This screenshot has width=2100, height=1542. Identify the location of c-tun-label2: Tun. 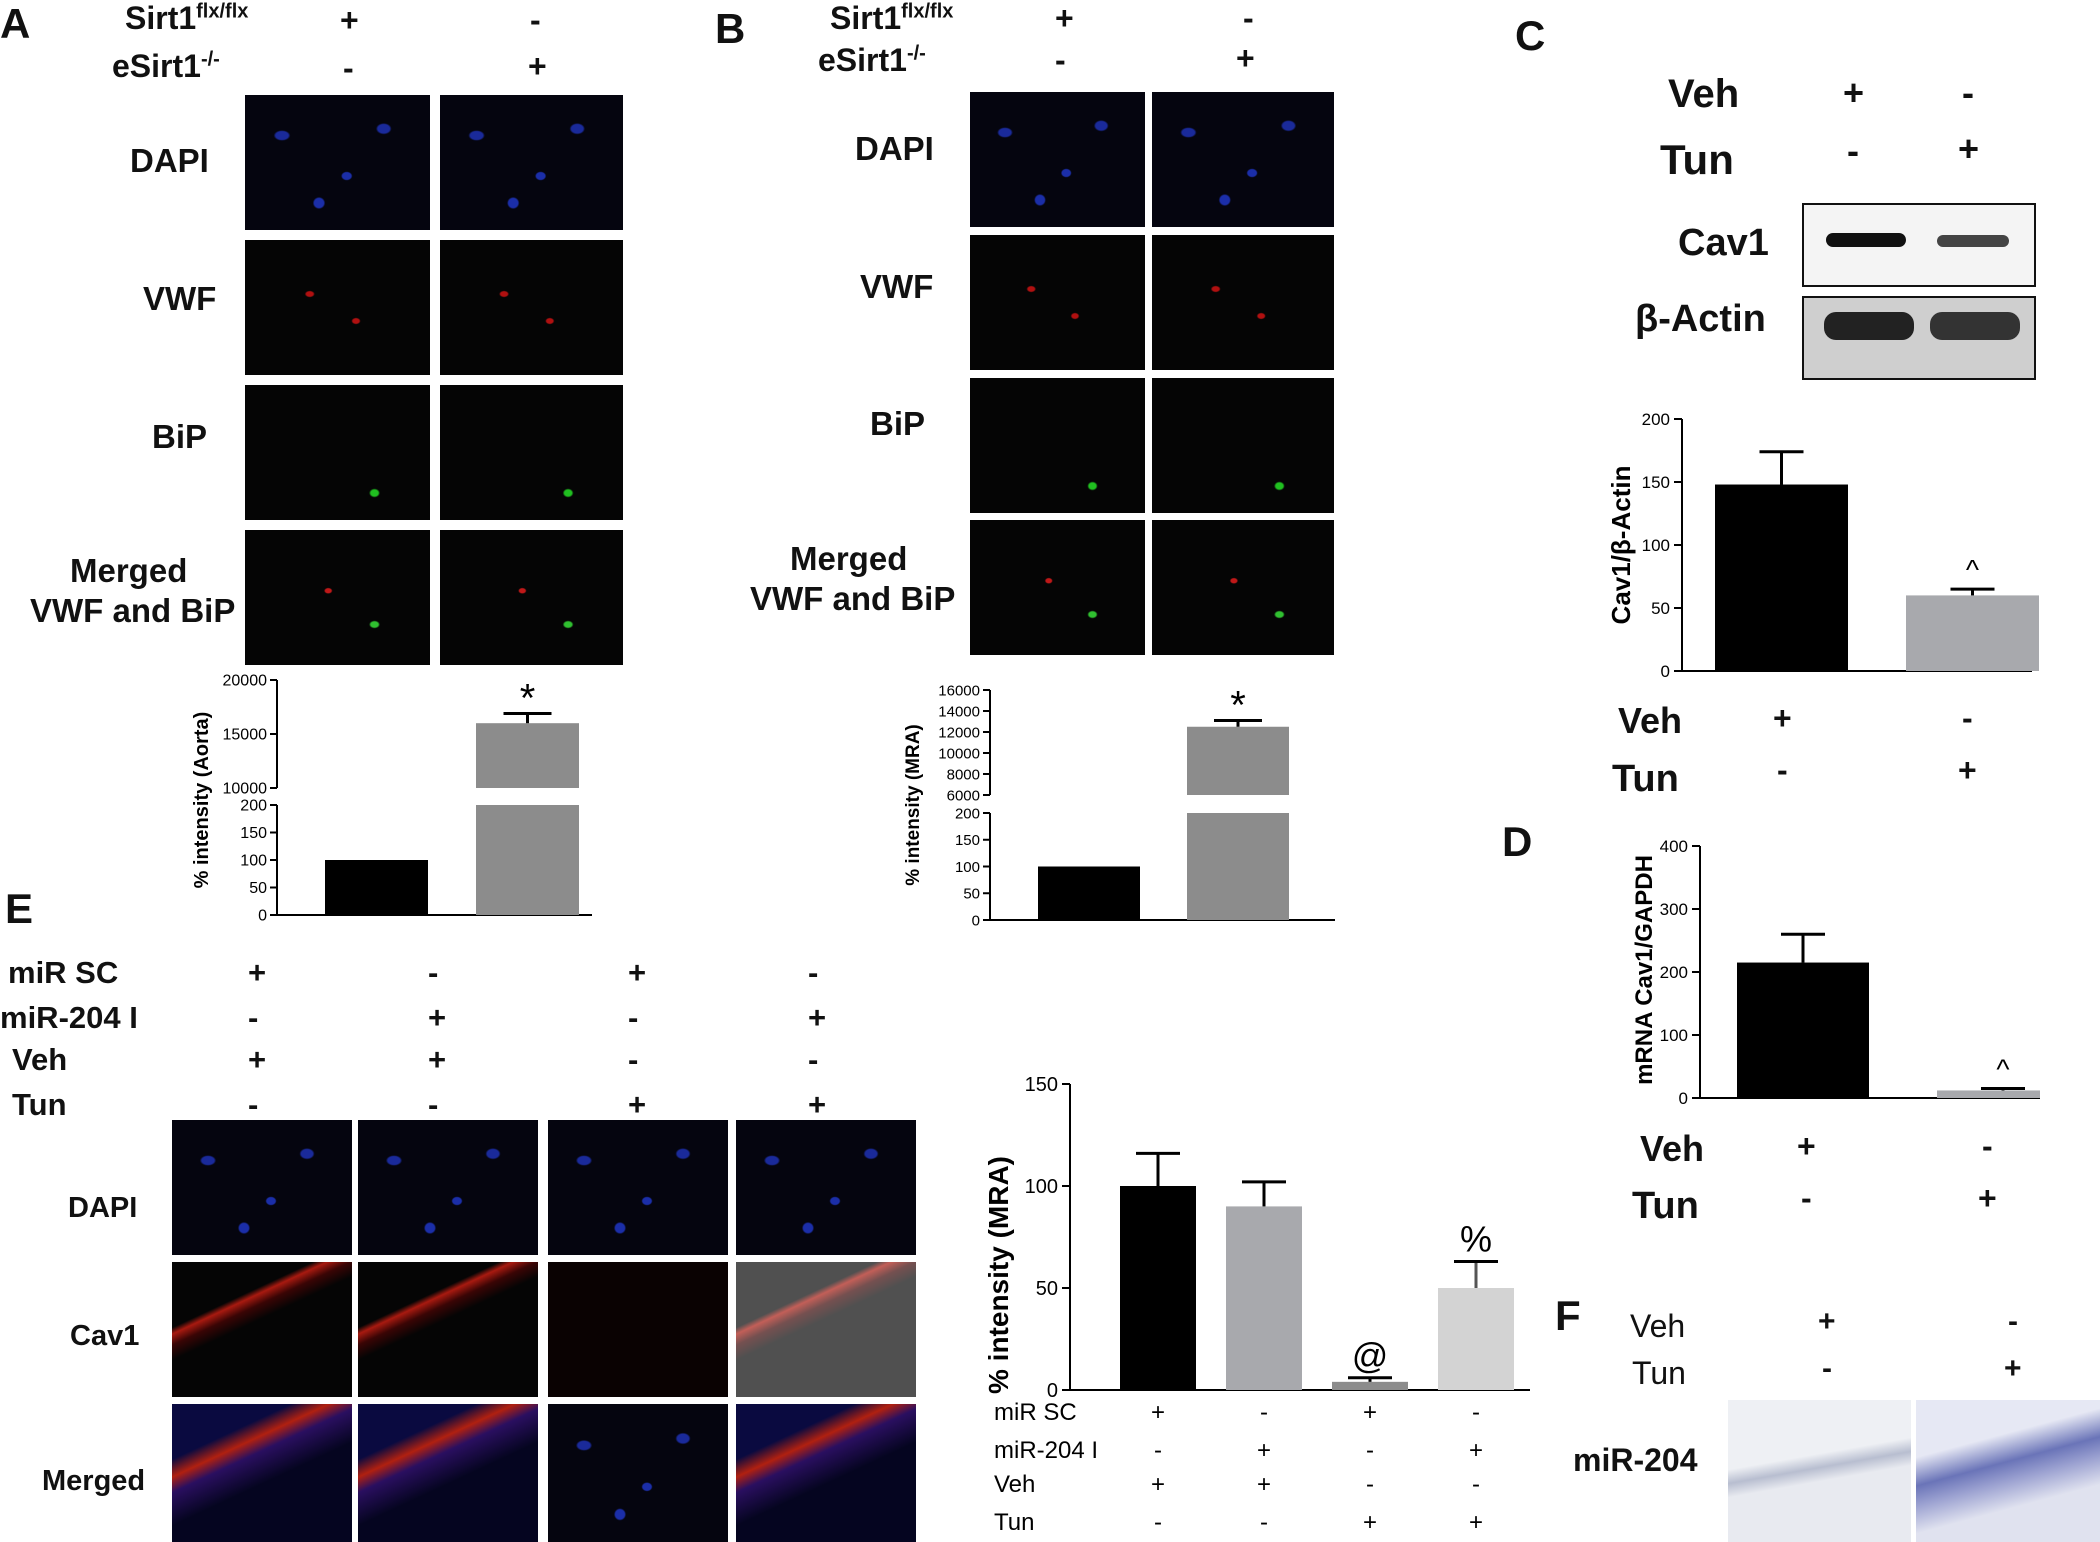
(1645, 779).